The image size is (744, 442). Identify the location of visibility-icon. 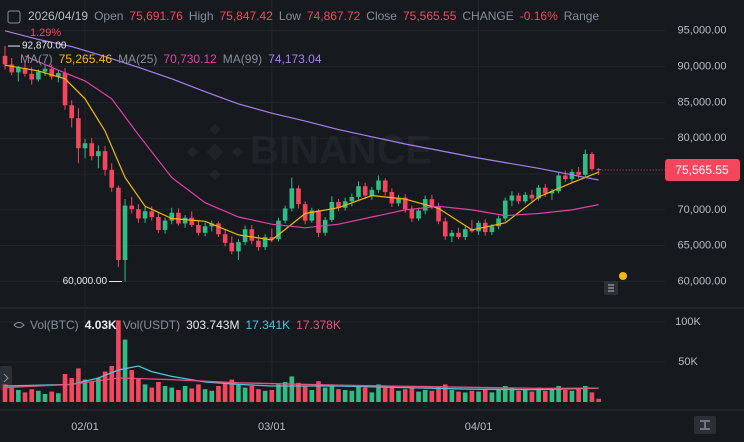
(19, 325).